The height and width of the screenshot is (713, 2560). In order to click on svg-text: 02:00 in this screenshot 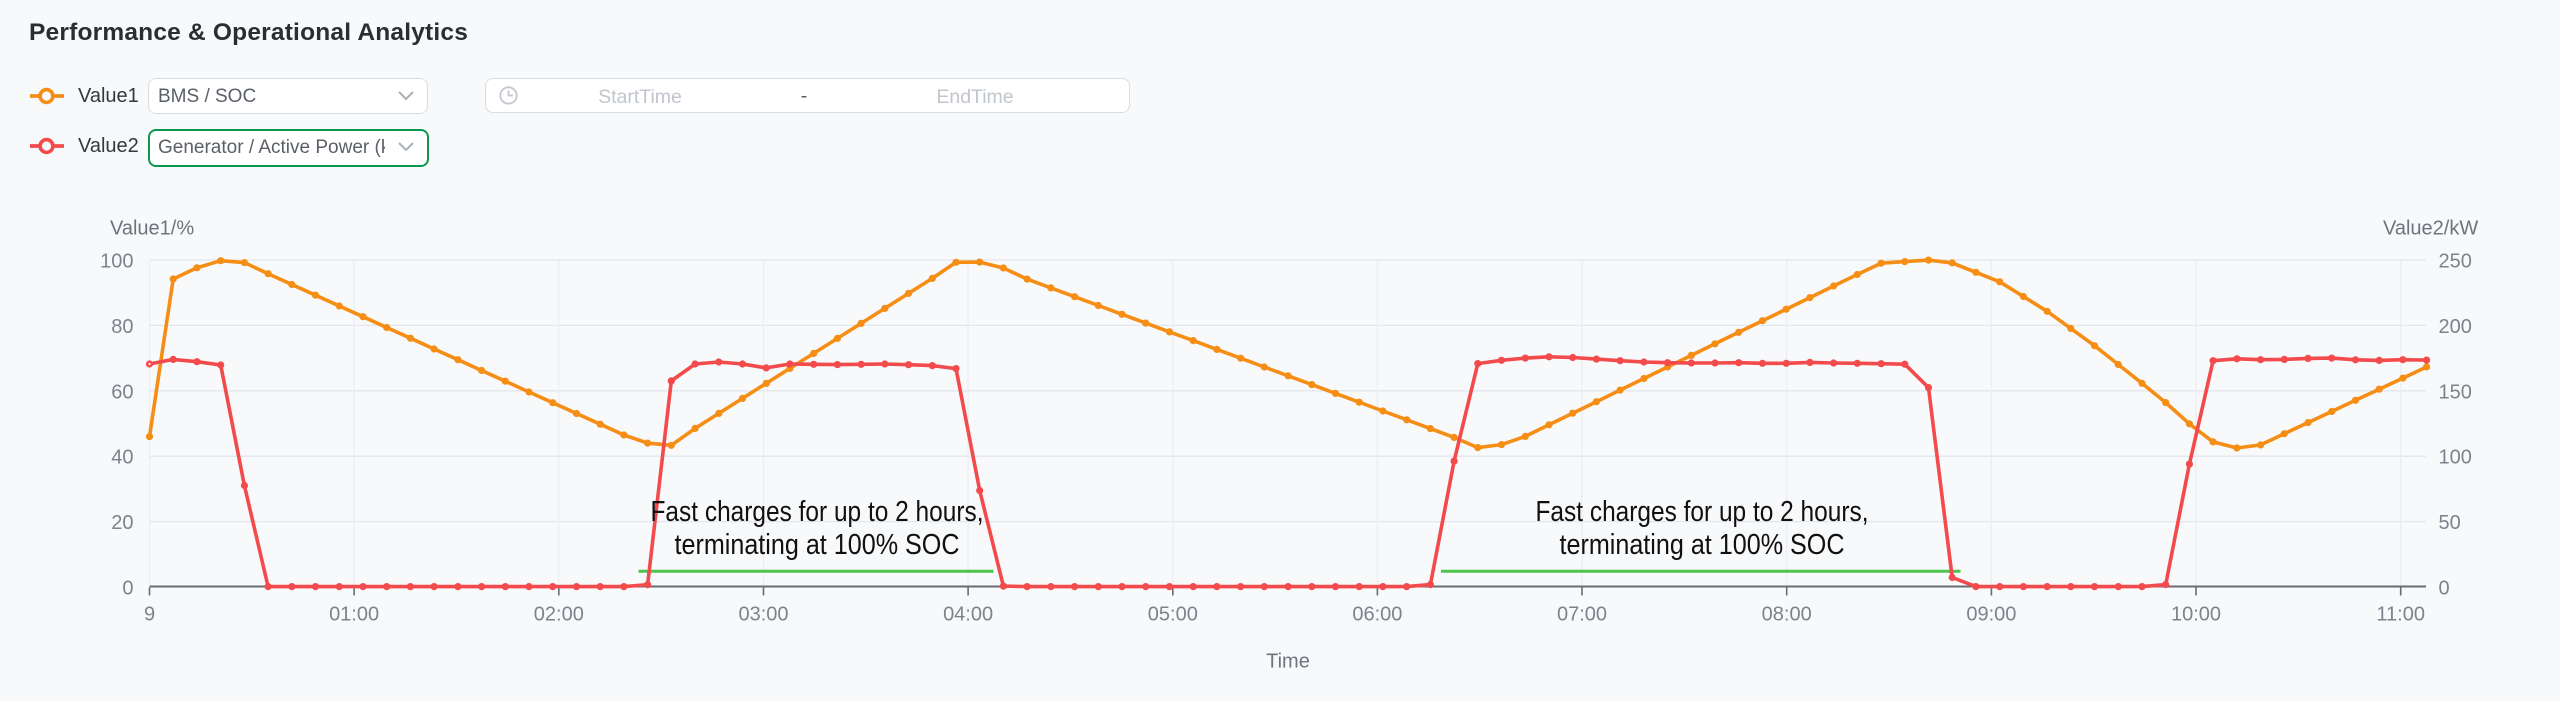, I will do `click(559, 615)`.